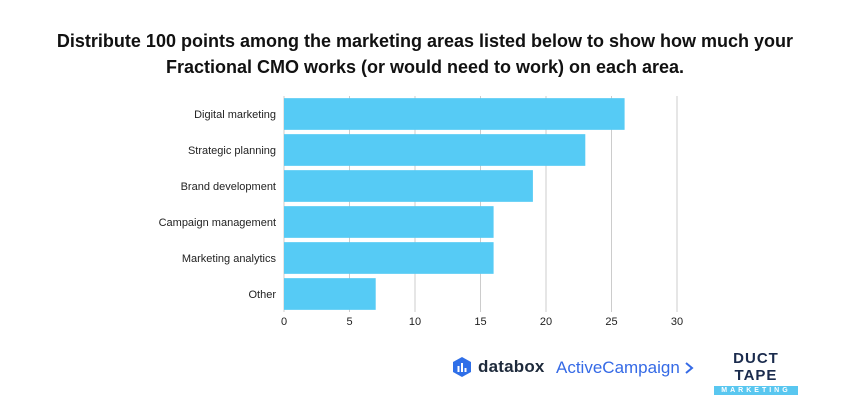 The height and width of the screenshot is (400, 850). I want to click on x-tick-label: 0, so click(284, 322).